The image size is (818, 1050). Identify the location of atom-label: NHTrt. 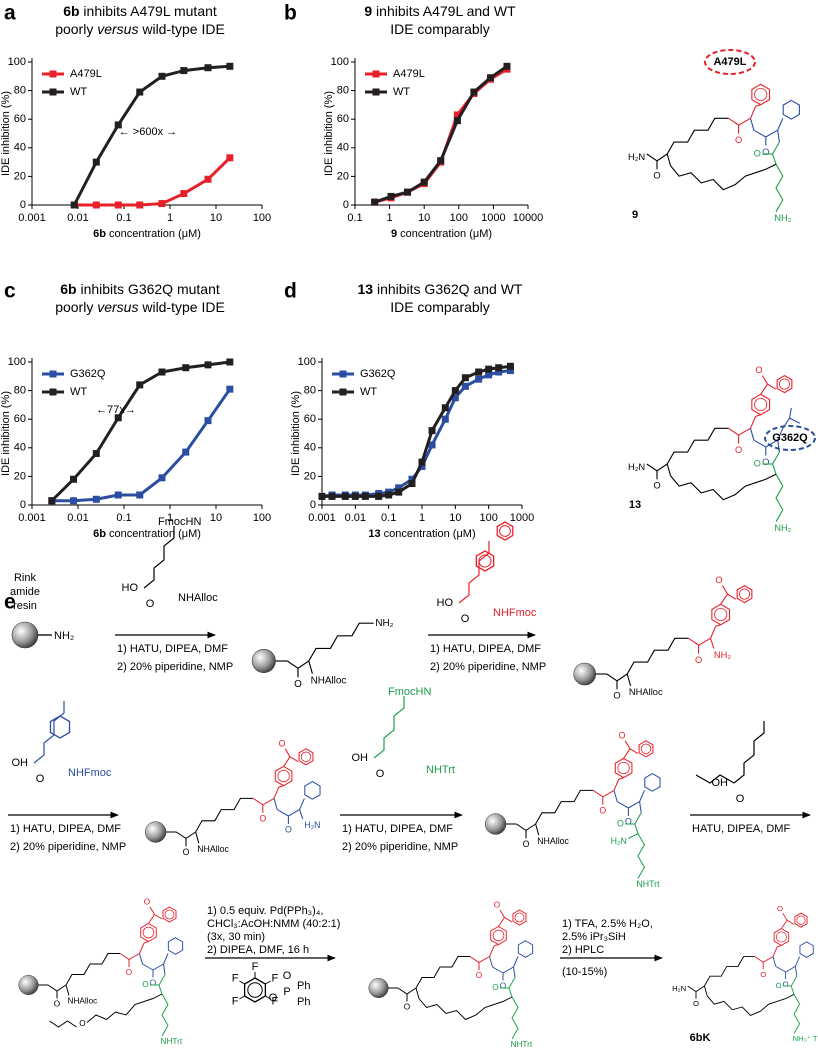
(172, 1041).